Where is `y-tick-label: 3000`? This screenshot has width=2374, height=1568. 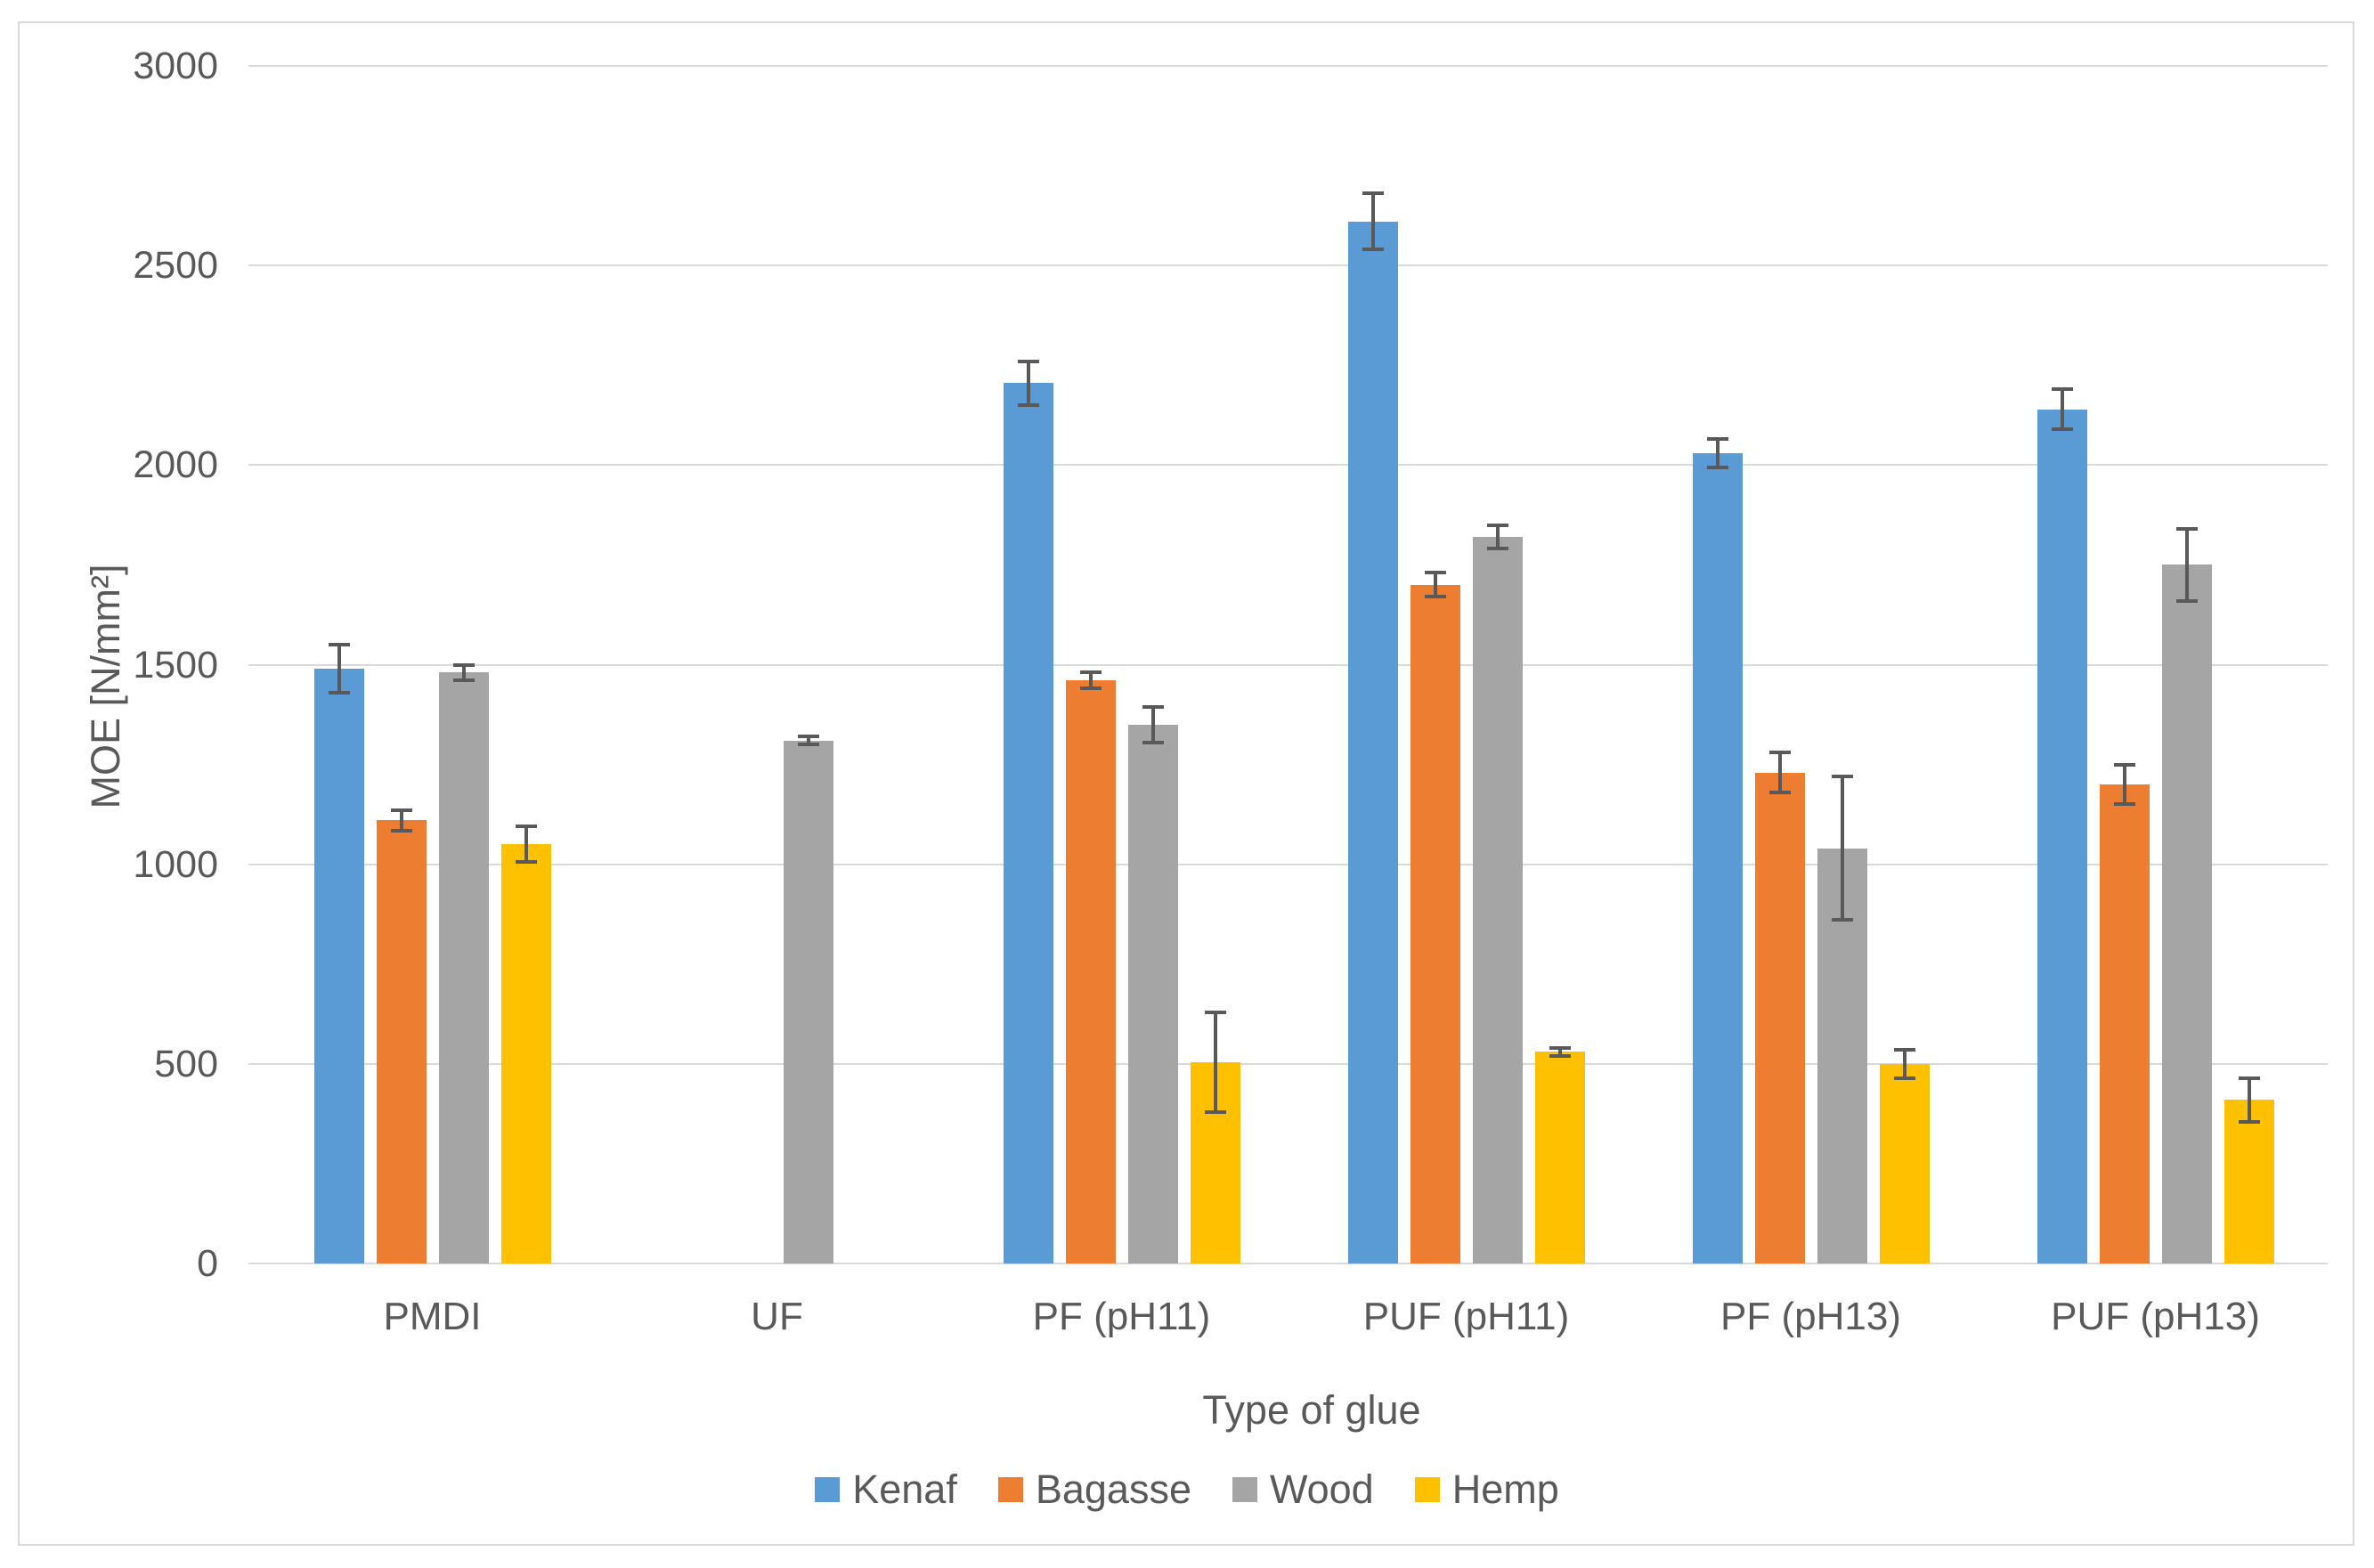
y-tick-label: 3000 is located at coordinates (175, 66).